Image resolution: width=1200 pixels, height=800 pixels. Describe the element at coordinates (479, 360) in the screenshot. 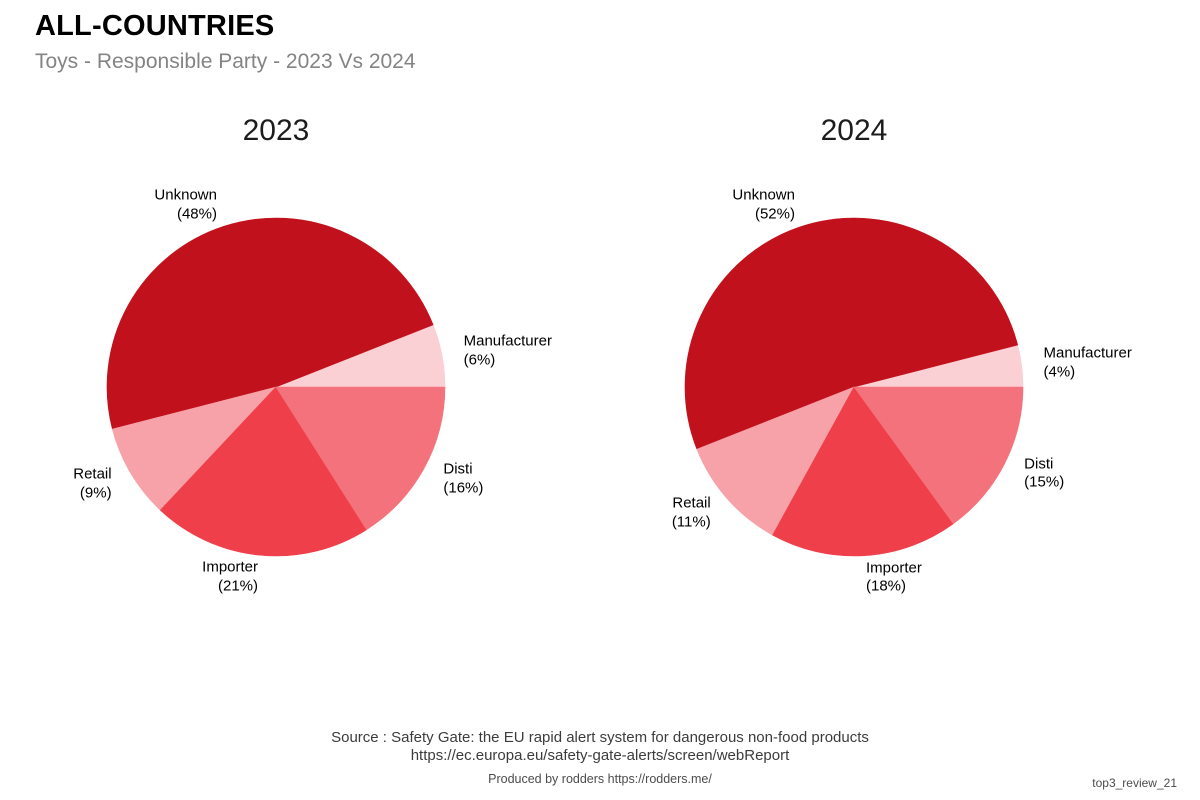

I see `slice-label-pct: (6%)` at that location.